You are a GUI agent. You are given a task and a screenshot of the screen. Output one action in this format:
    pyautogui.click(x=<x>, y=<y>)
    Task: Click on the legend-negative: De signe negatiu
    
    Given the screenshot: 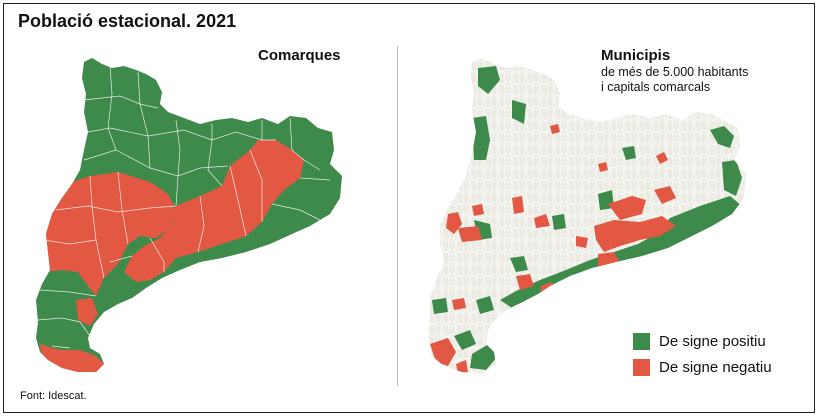 What is the action you would take?
    pyautogui.click(x=702, y=367)
    